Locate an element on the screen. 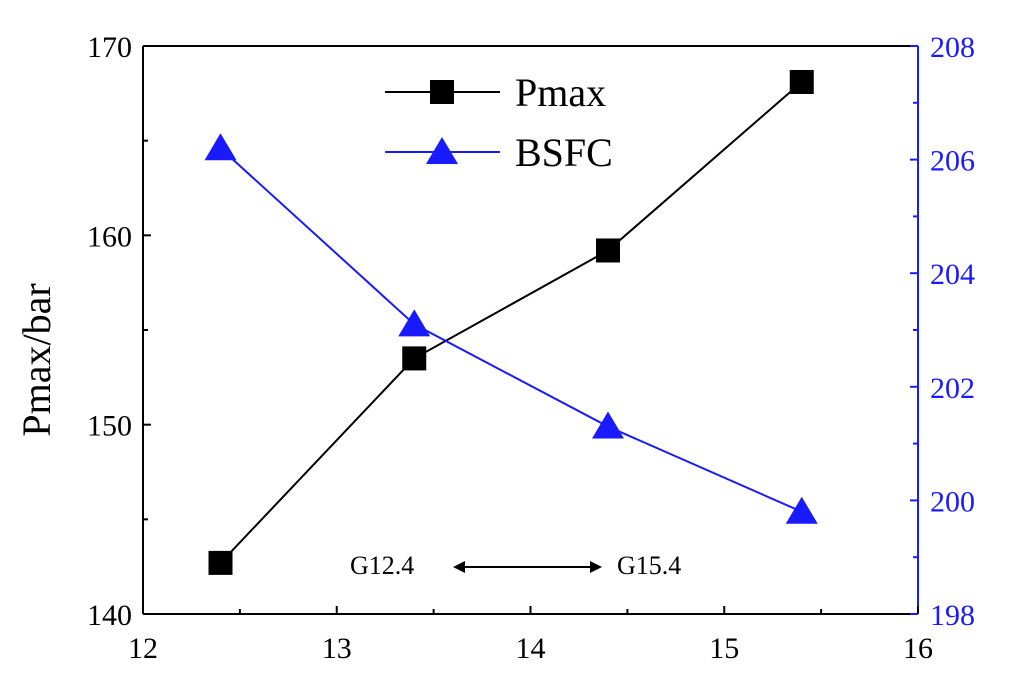 Image resolution: width=1024 pixels, height=696 pixels. x-tick-label: 12 is located at coordinates (143, 648).